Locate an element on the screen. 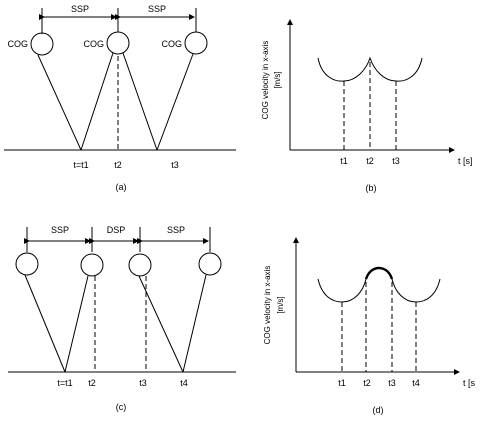 The image size is (480, 421). y-axis-unit-d: [m/s] is located at coordinates (280, 304).